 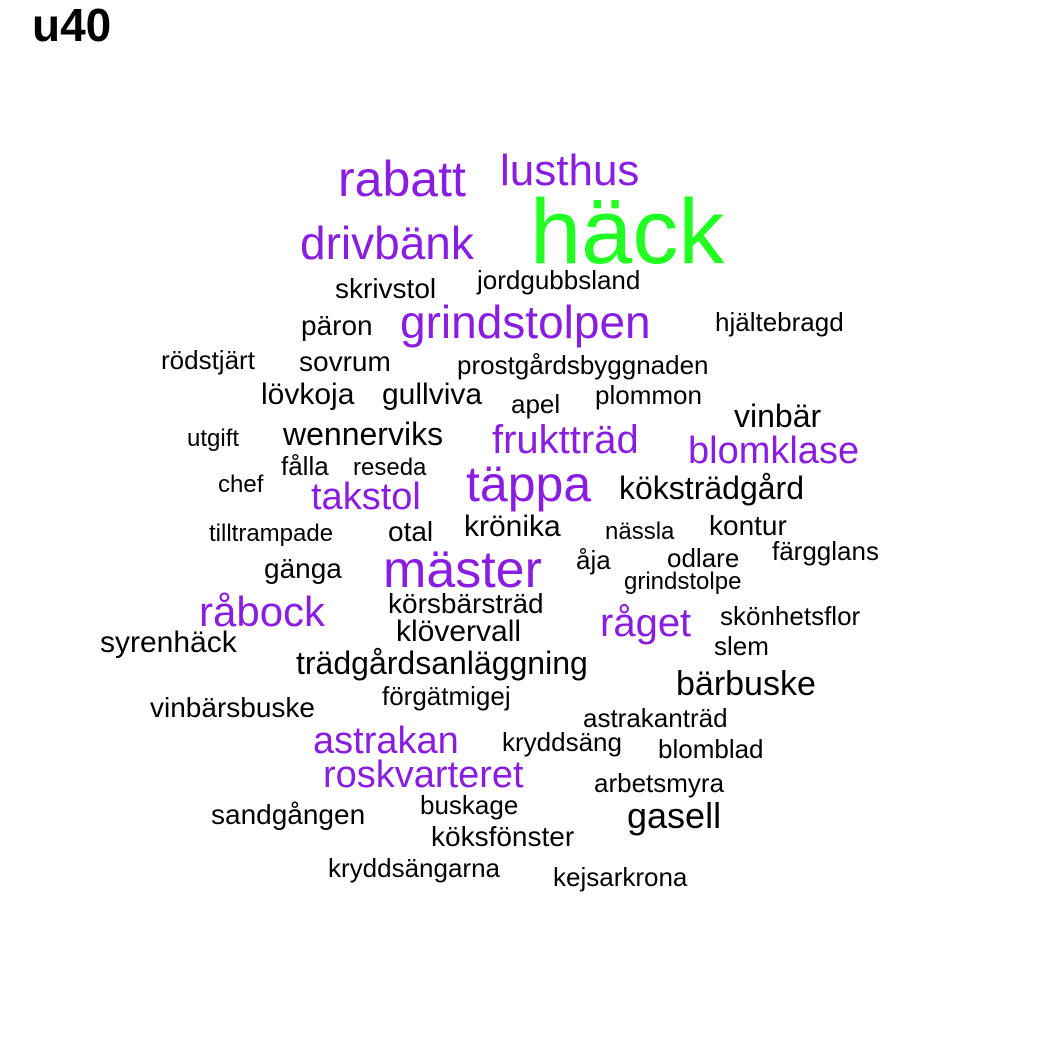 What do you see at coordinates (627, 232) in the screenshot?
I see `word-hack: häck` at bounding box center [627, 232].